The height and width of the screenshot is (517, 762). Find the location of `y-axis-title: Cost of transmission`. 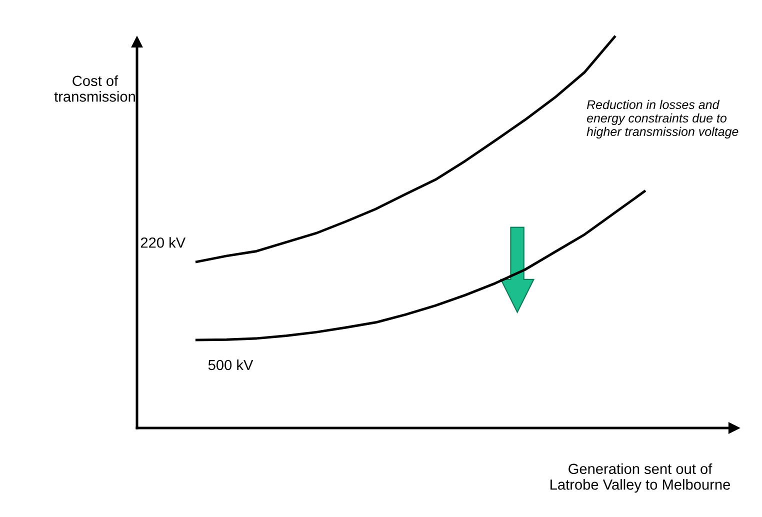

y-axis-title: Cost of transmission is located at coordinates (94, 88).